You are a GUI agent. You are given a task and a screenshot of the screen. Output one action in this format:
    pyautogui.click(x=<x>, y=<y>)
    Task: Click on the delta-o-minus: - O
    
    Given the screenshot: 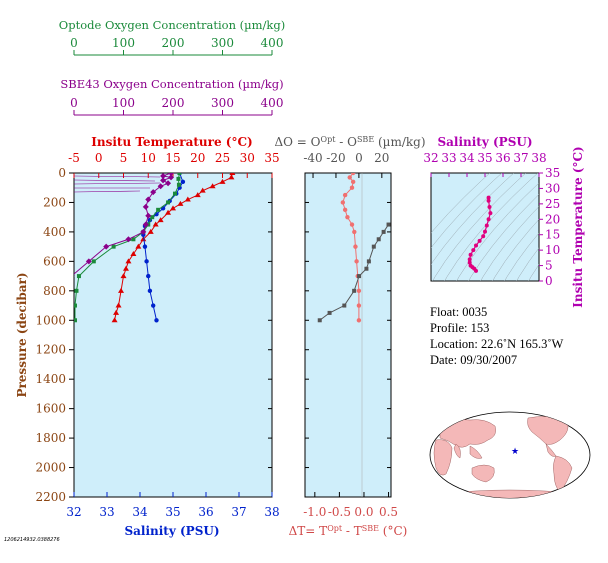 What is the action you would take?
    pyautogui.click(x=346, y=142)
    